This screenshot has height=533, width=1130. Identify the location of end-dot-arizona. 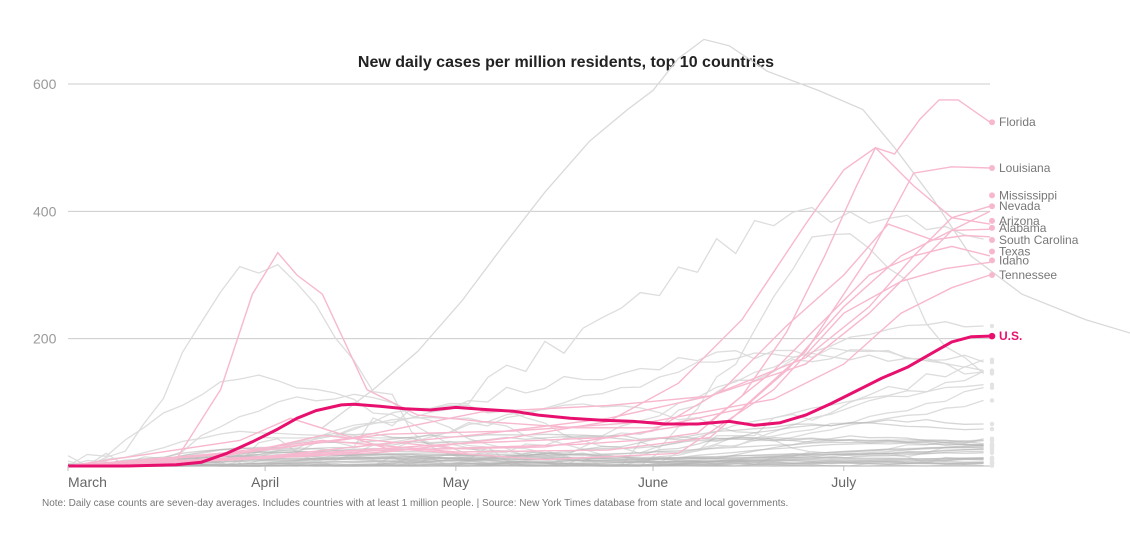
(992, 220).